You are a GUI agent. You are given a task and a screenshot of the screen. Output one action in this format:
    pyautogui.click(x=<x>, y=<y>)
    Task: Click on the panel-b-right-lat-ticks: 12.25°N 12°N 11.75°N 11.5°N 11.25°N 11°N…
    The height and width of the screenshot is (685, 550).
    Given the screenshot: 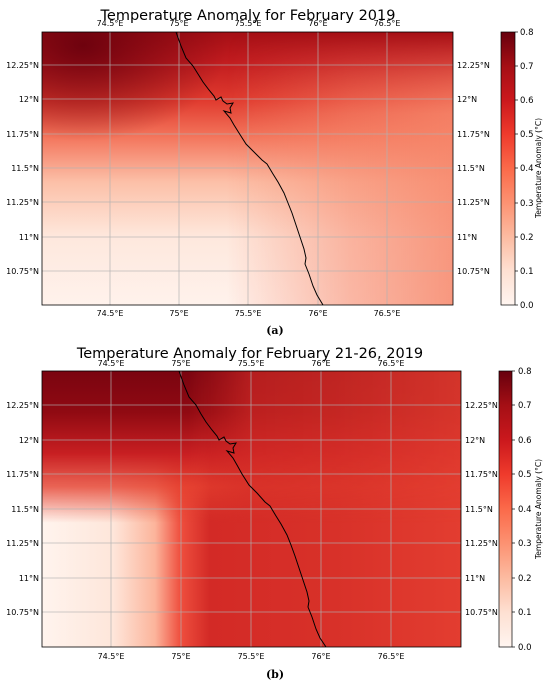 What is the action you would take?
    pyautogui.click(x=481, y=509)
    